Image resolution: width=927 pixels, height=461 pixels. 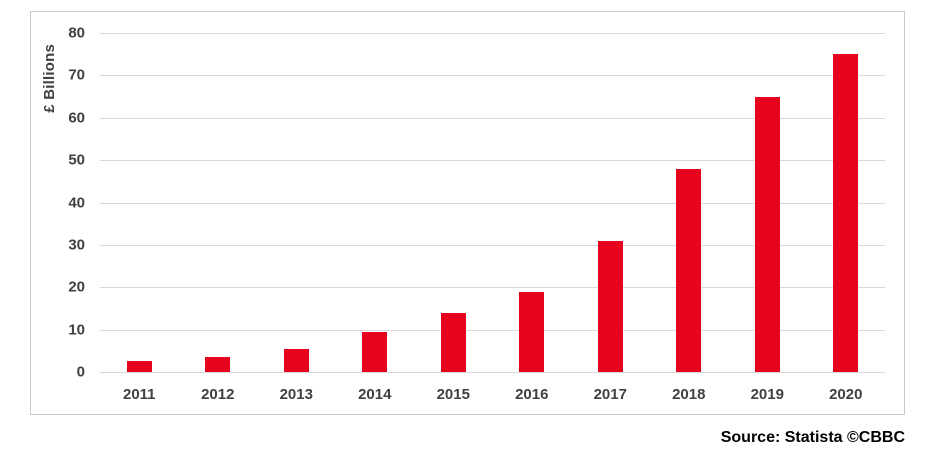 I want to click on y-tick-label: 40, so click(x=76, y=202).